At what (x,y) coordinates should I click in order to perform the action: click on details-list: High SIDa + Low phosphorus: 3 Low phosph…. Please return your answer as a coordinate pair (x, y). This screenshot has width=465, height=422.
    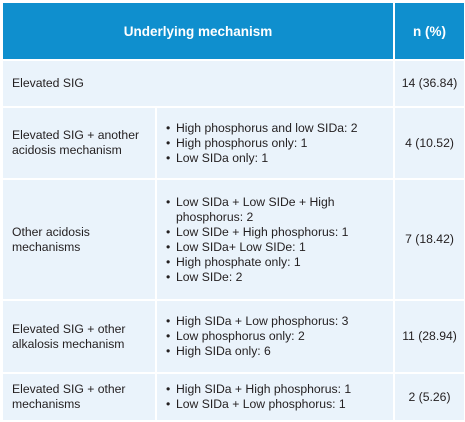
    Looking at the image, I should click on (275, 336).